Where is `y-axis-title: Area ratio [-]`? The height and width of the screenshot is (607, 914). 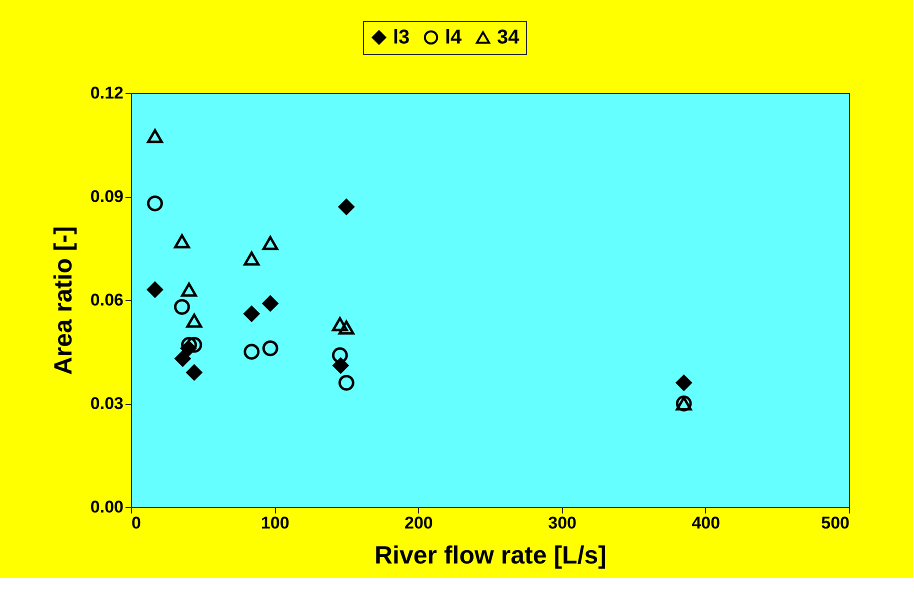 y-axis-title: Area ratio [-] is located at coordinates (63, 300).